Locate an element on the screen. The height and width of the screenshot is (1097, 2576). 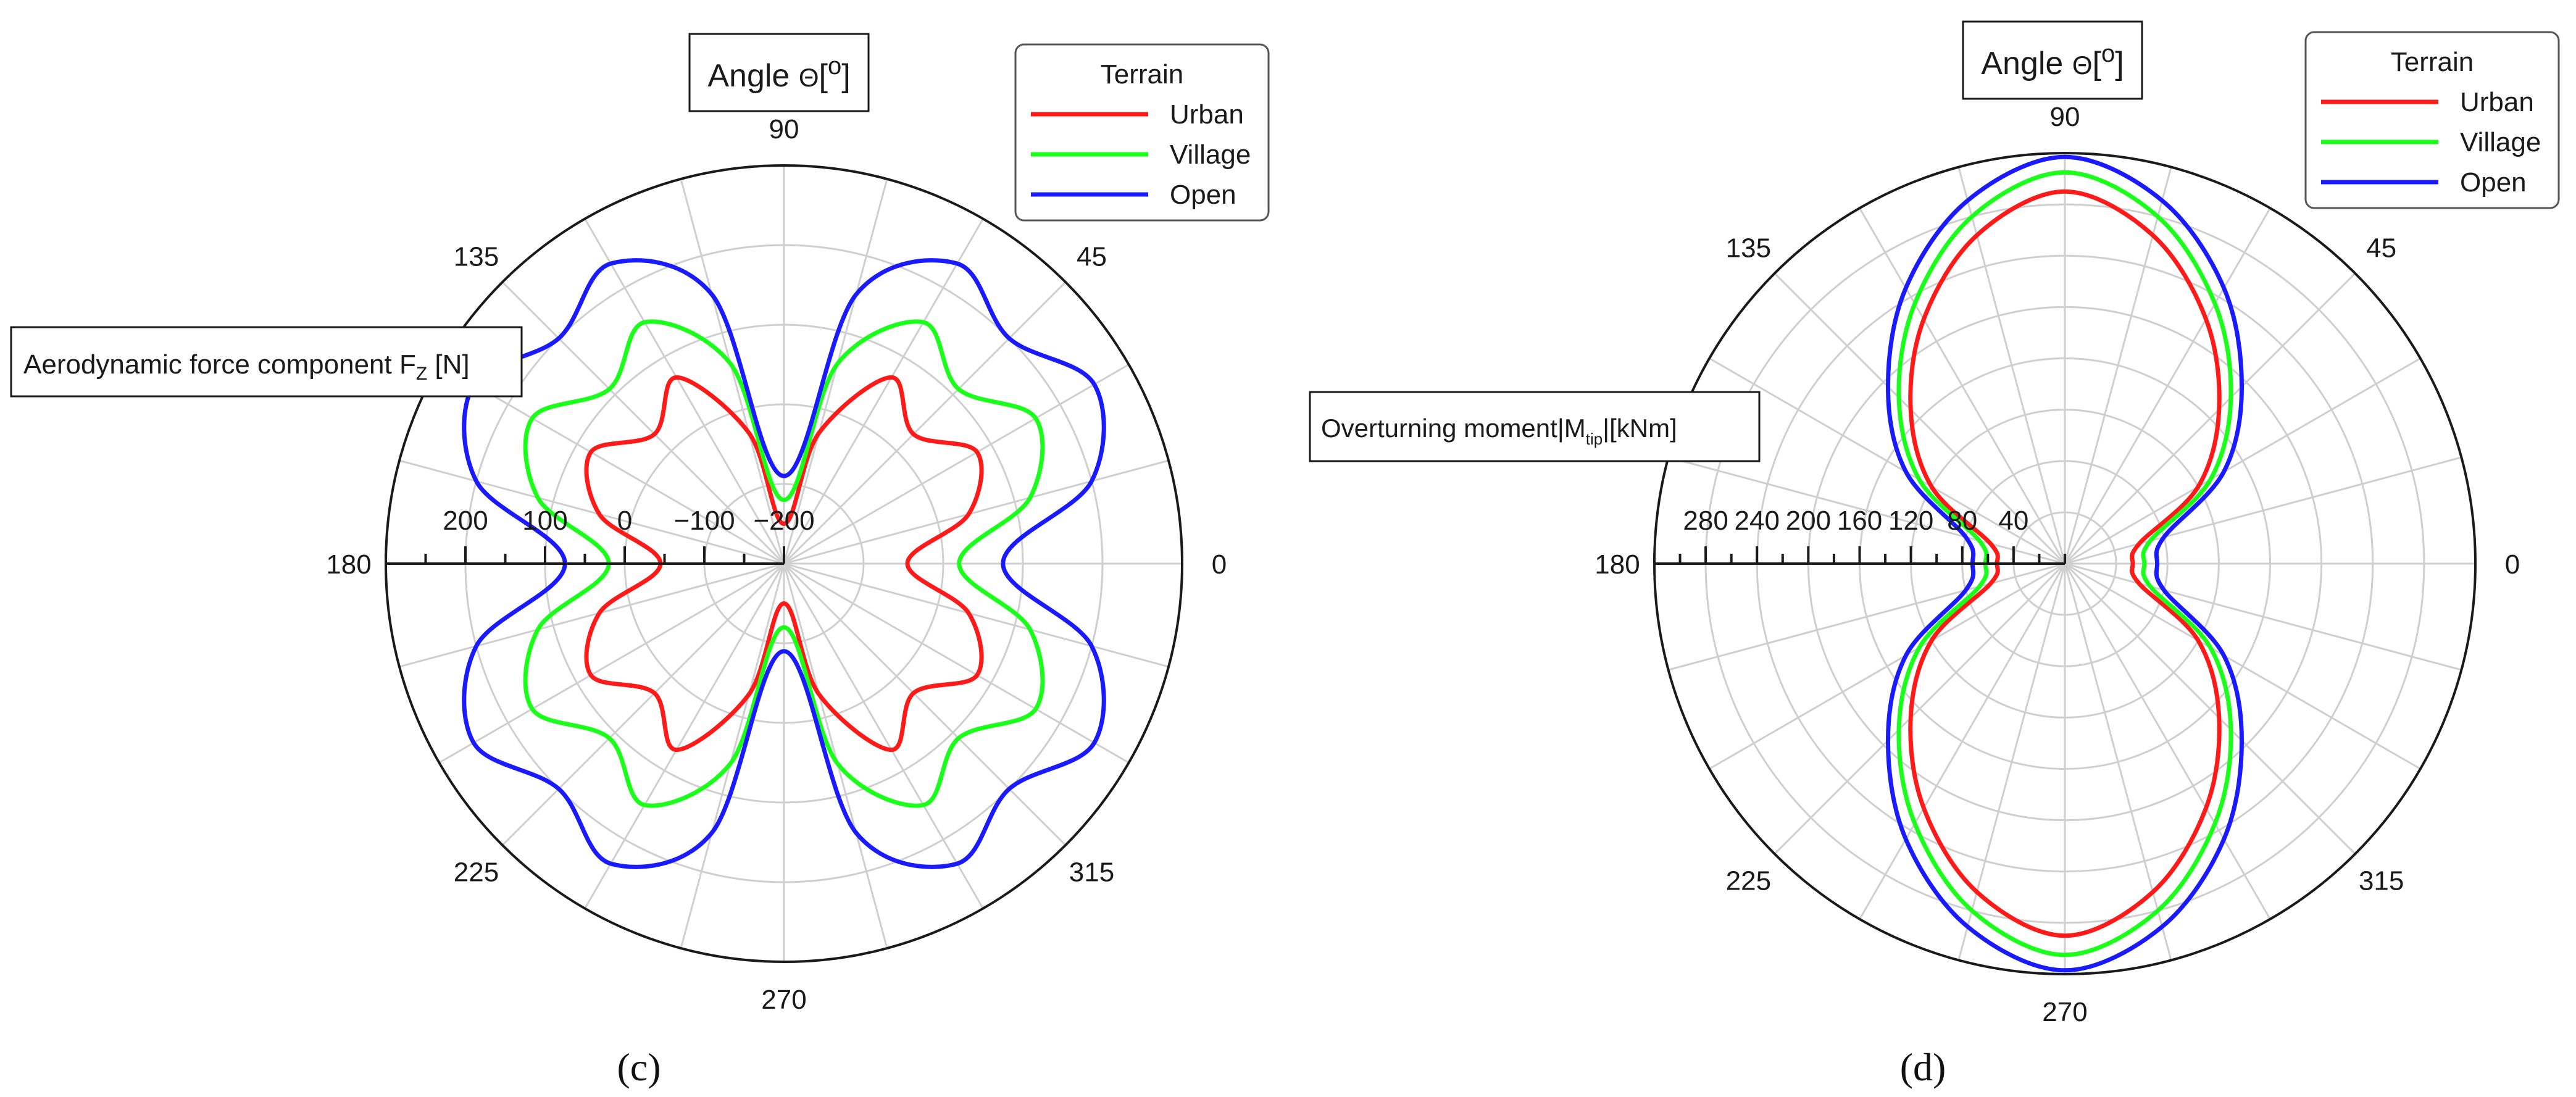
radial-label-sub-d: tip is located at coordinates (1594, 439).